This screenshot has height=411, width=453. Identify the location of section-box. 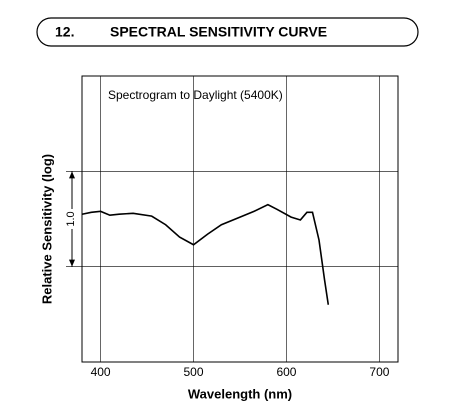
(227, 32).